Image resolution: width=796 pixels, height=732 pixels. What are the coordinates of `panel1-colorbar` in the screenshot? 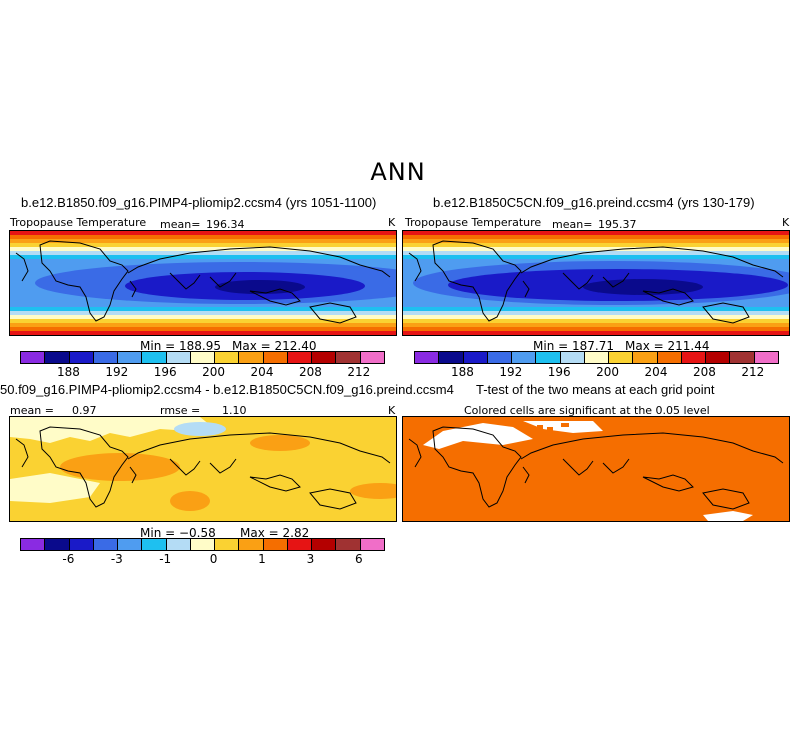 It's located at (202, 357).